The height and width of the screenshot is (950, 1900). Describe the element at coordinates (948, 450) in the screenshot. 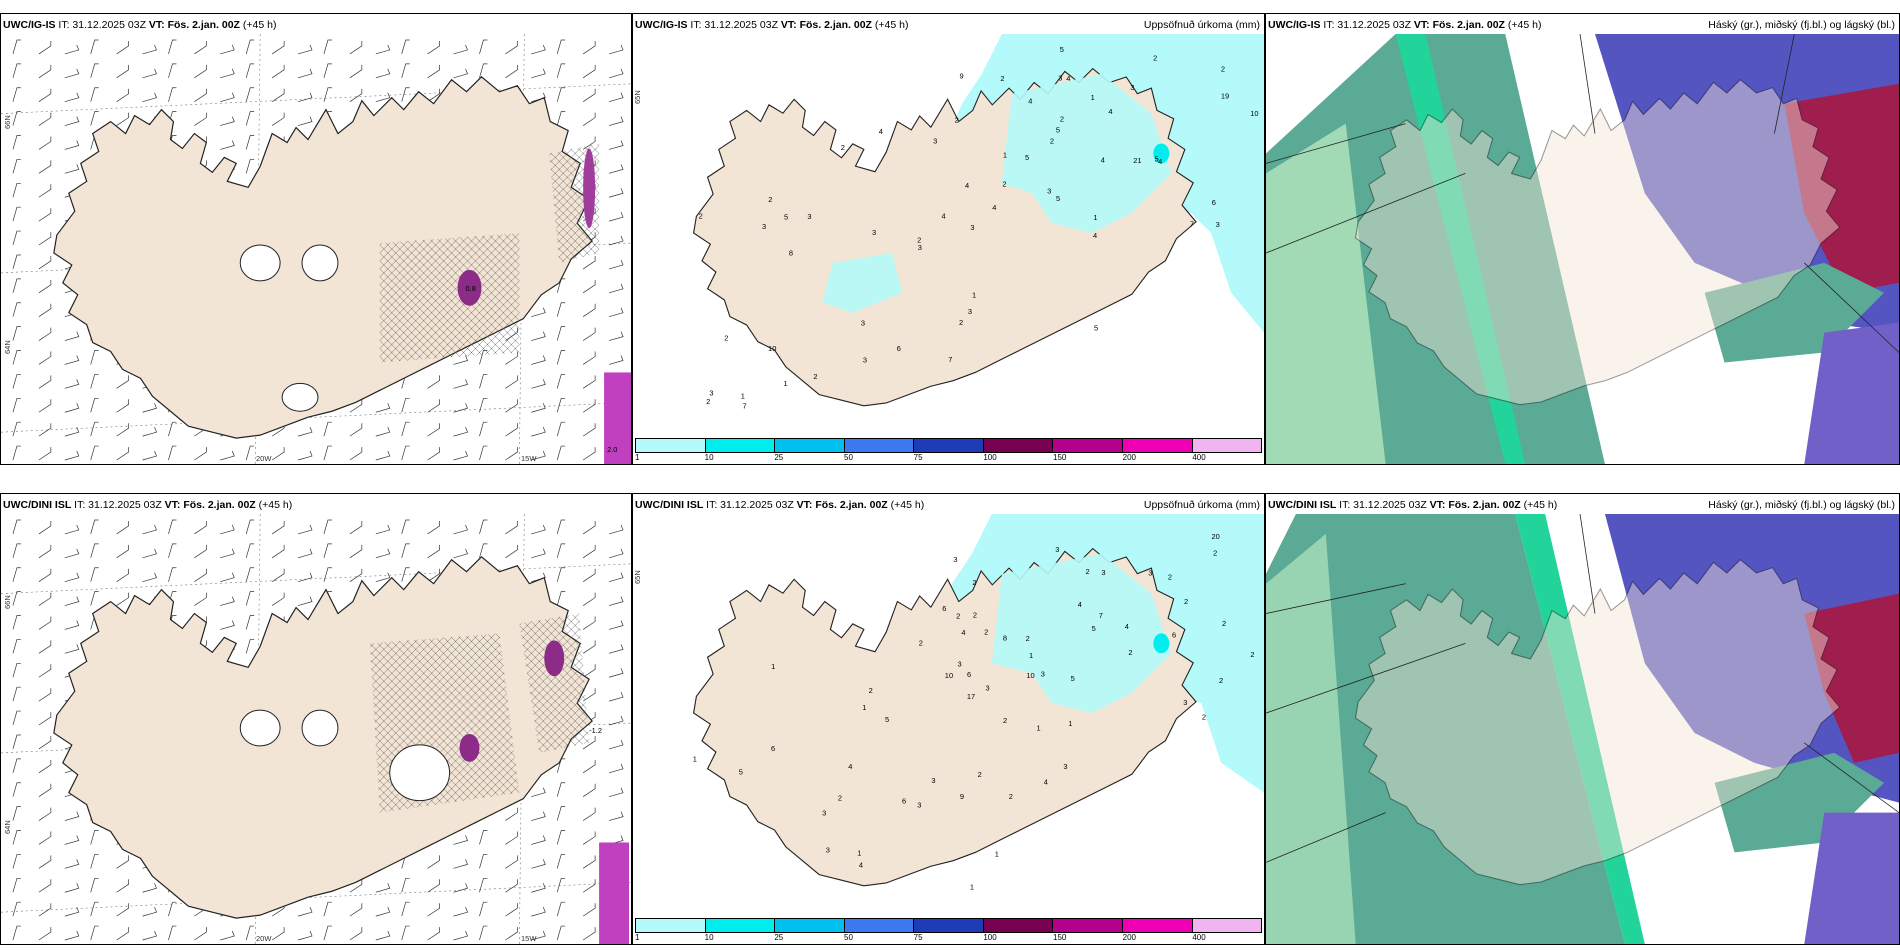

I see `colorbar: 1 10 25 50 75 100 150 200 400` at that location.